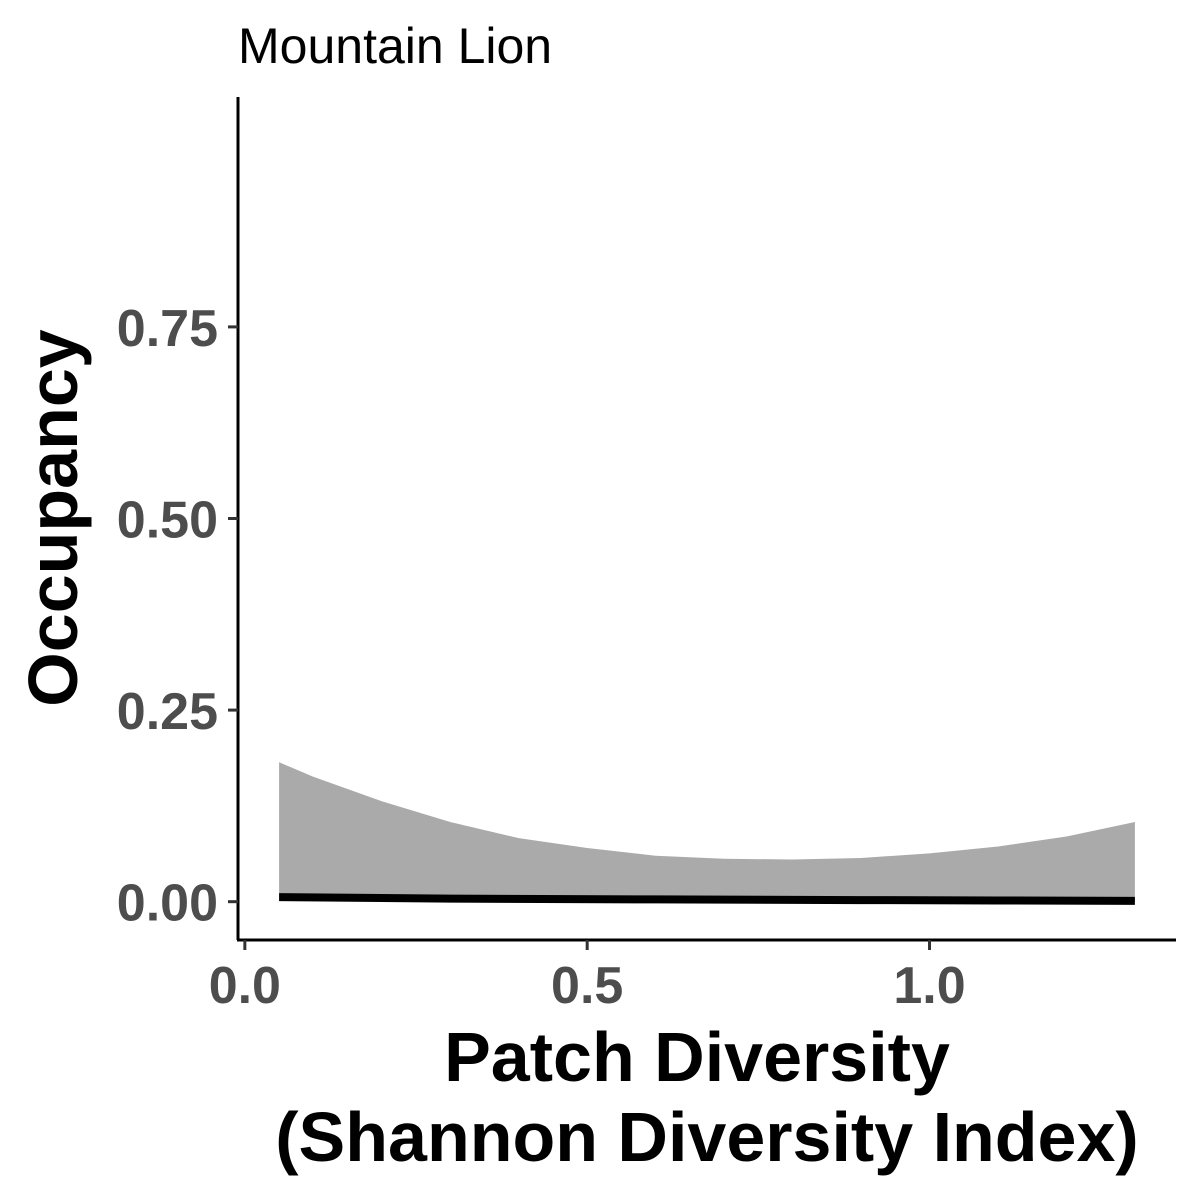 The image size is (1200, 1200). What do you see at coordinates (167, 521) in the screenshot?
I see `y-tick-label: 0.50` at bounding box center [167, 521].